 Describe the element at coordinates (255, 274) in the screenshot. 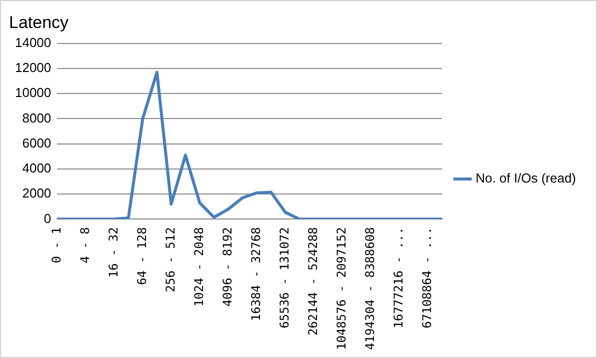

I see `x-tick-label: 16384 - 32768` at that location.